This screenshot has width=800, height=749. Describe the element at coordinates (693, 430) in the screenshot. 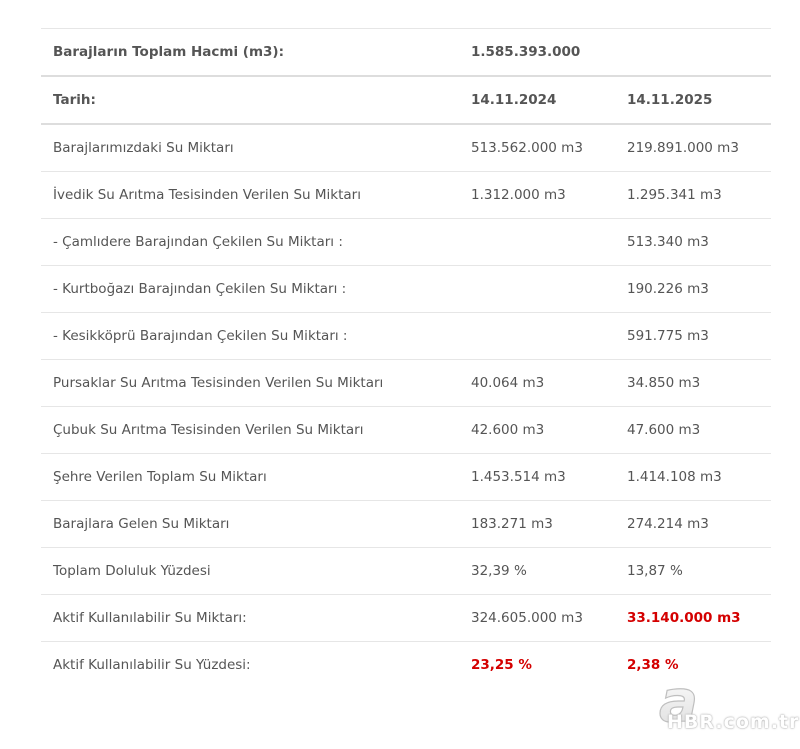

I see `value-2025: 47.600 m3` at that location.